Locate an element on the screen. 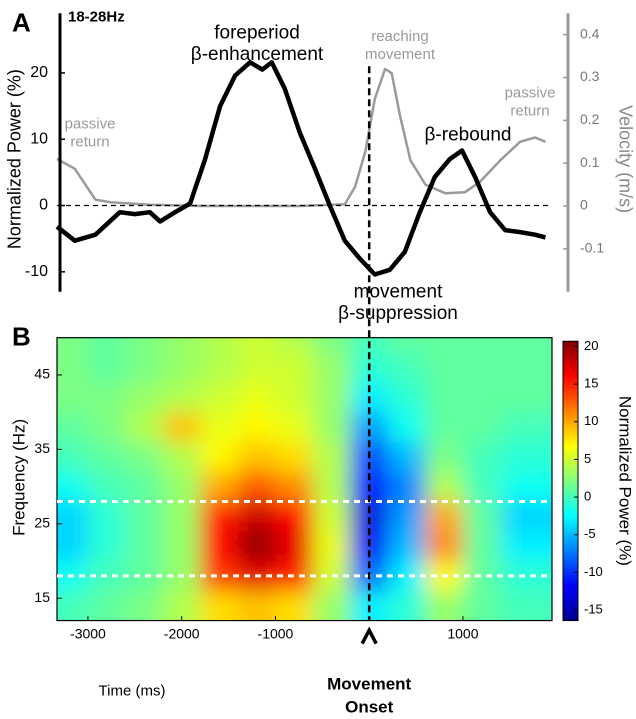 This screenshot has width=636, height=719. colorbar-tick-label: 0 is located at coordinates (587, 496).